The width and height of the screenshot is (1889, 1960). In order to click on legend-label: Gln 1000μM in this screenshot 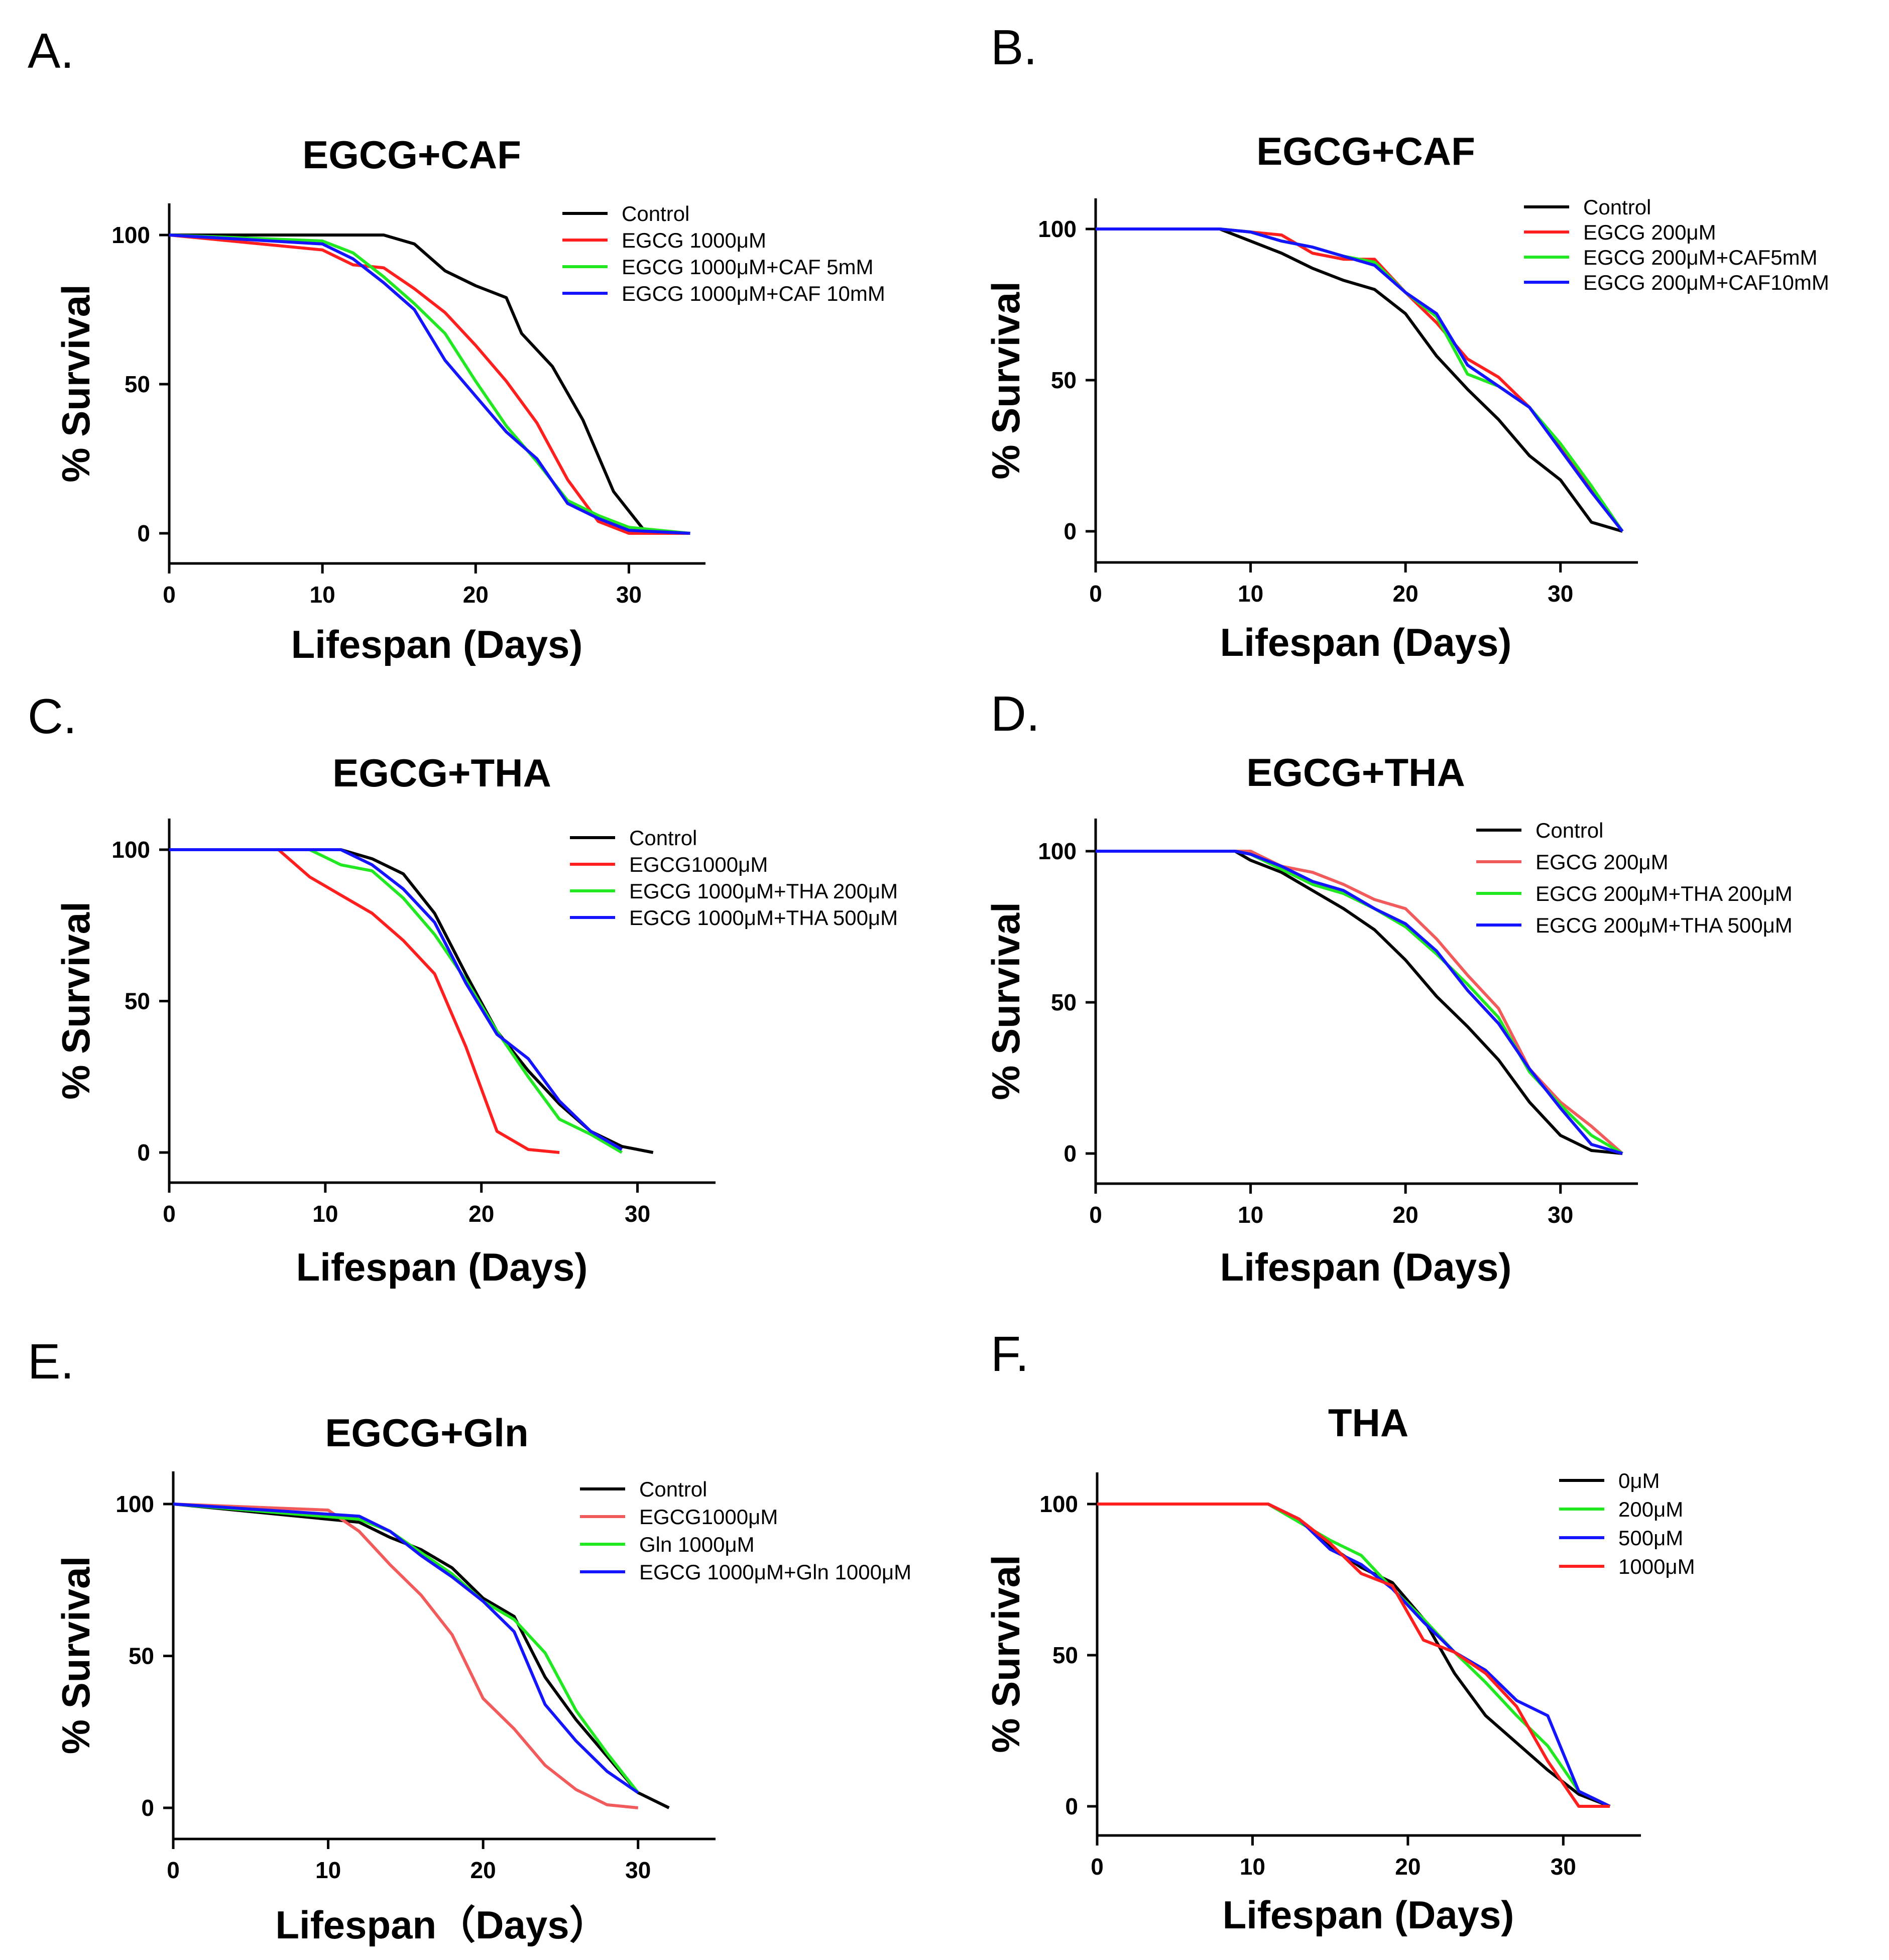, I will do `click(697, 1545)`.